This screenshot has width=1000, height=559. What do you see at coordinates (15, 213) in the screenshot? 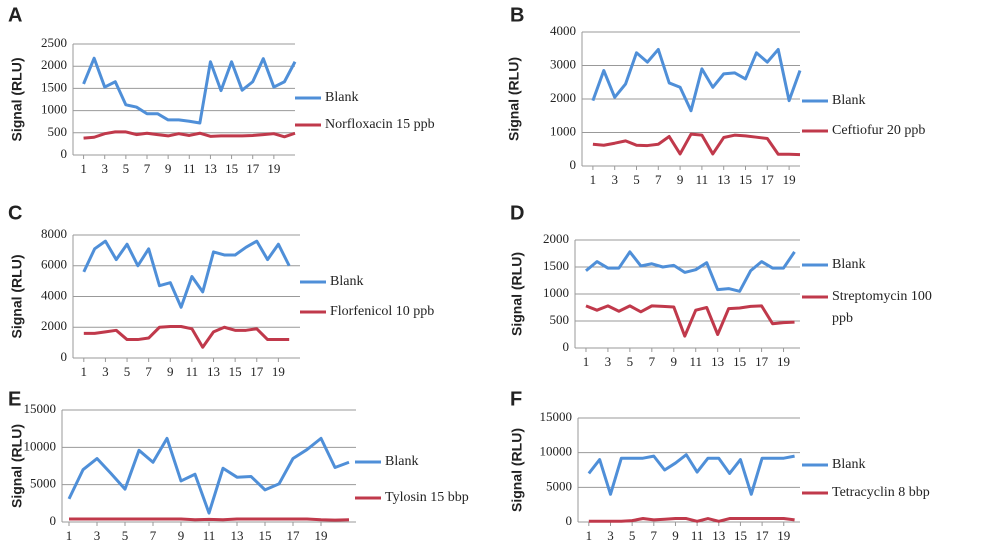
I see `panel-label: C` at bounding box center [15, 213].